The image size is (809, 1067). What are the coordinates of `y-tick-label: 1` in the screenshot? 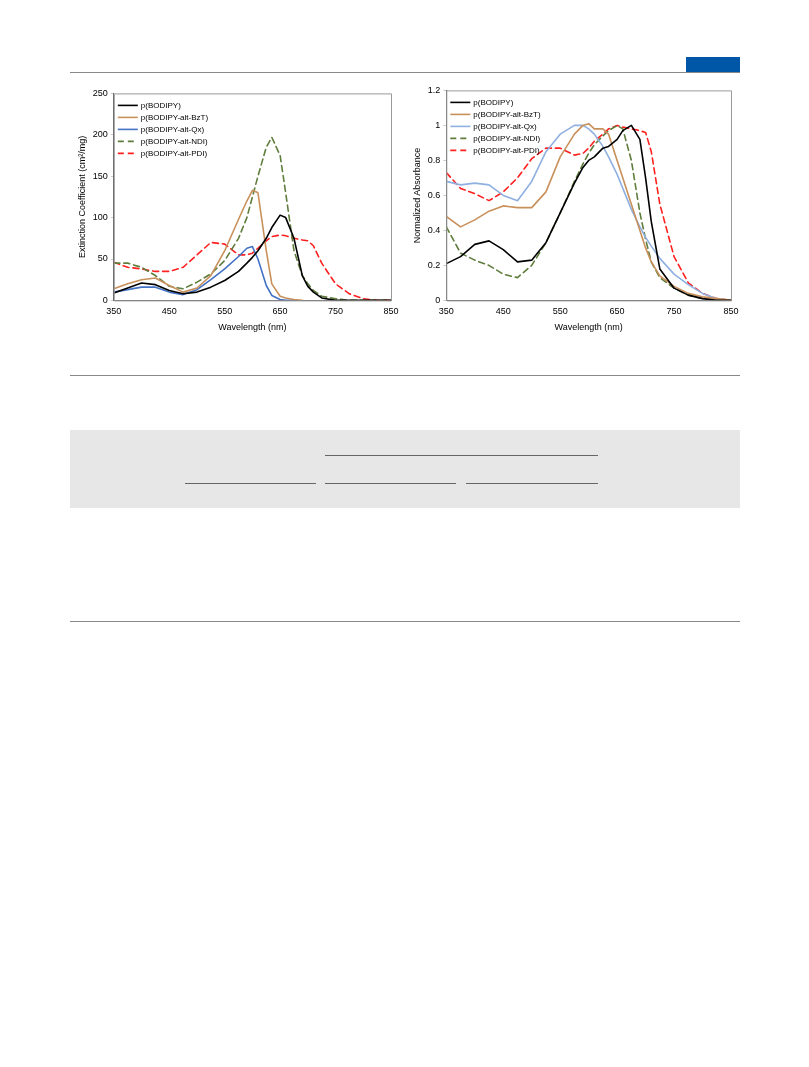 It's located at (438, 124).